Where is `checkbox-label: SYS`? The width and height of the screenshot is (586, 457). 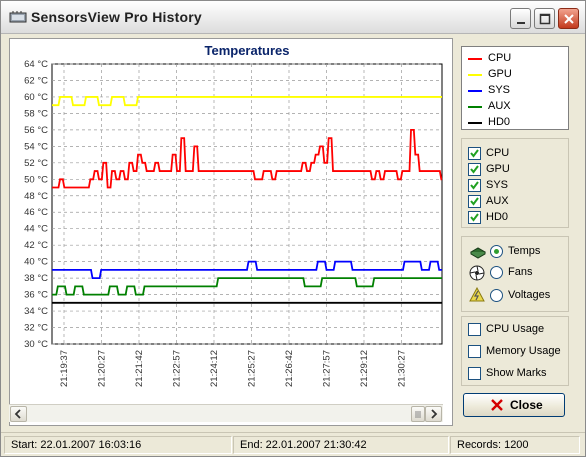 checkbox-label: SYS is located at coordinates (497, 185).